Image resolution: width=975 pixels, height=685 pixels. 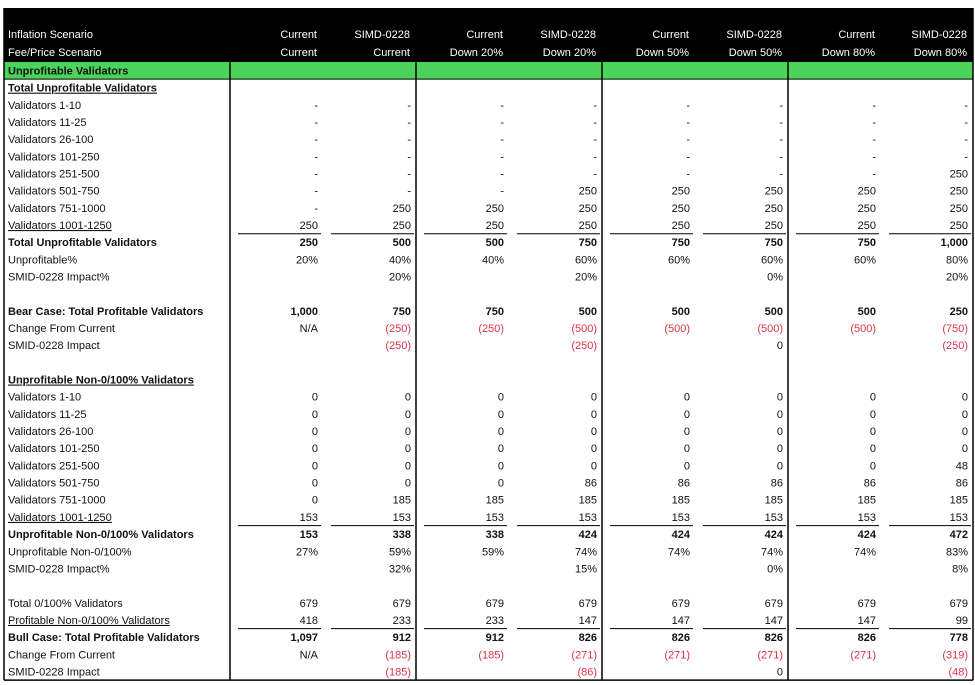 What do you see at coordinates (681, 312) in the screenshot?
I see `cell: 500` at bounding box center [681, 312].